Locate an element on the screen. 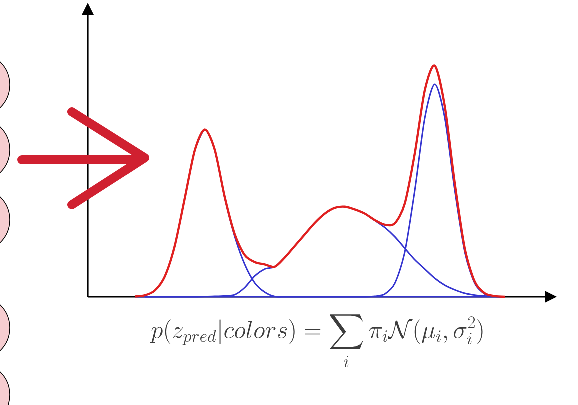 The image size is (578, 405). text: $p(z_{pred}|colors) = \sum_{i} \pi_i\mathcal{N}(\mu_i,\sigma_i^2)$ is located at coordinates (316, 341).